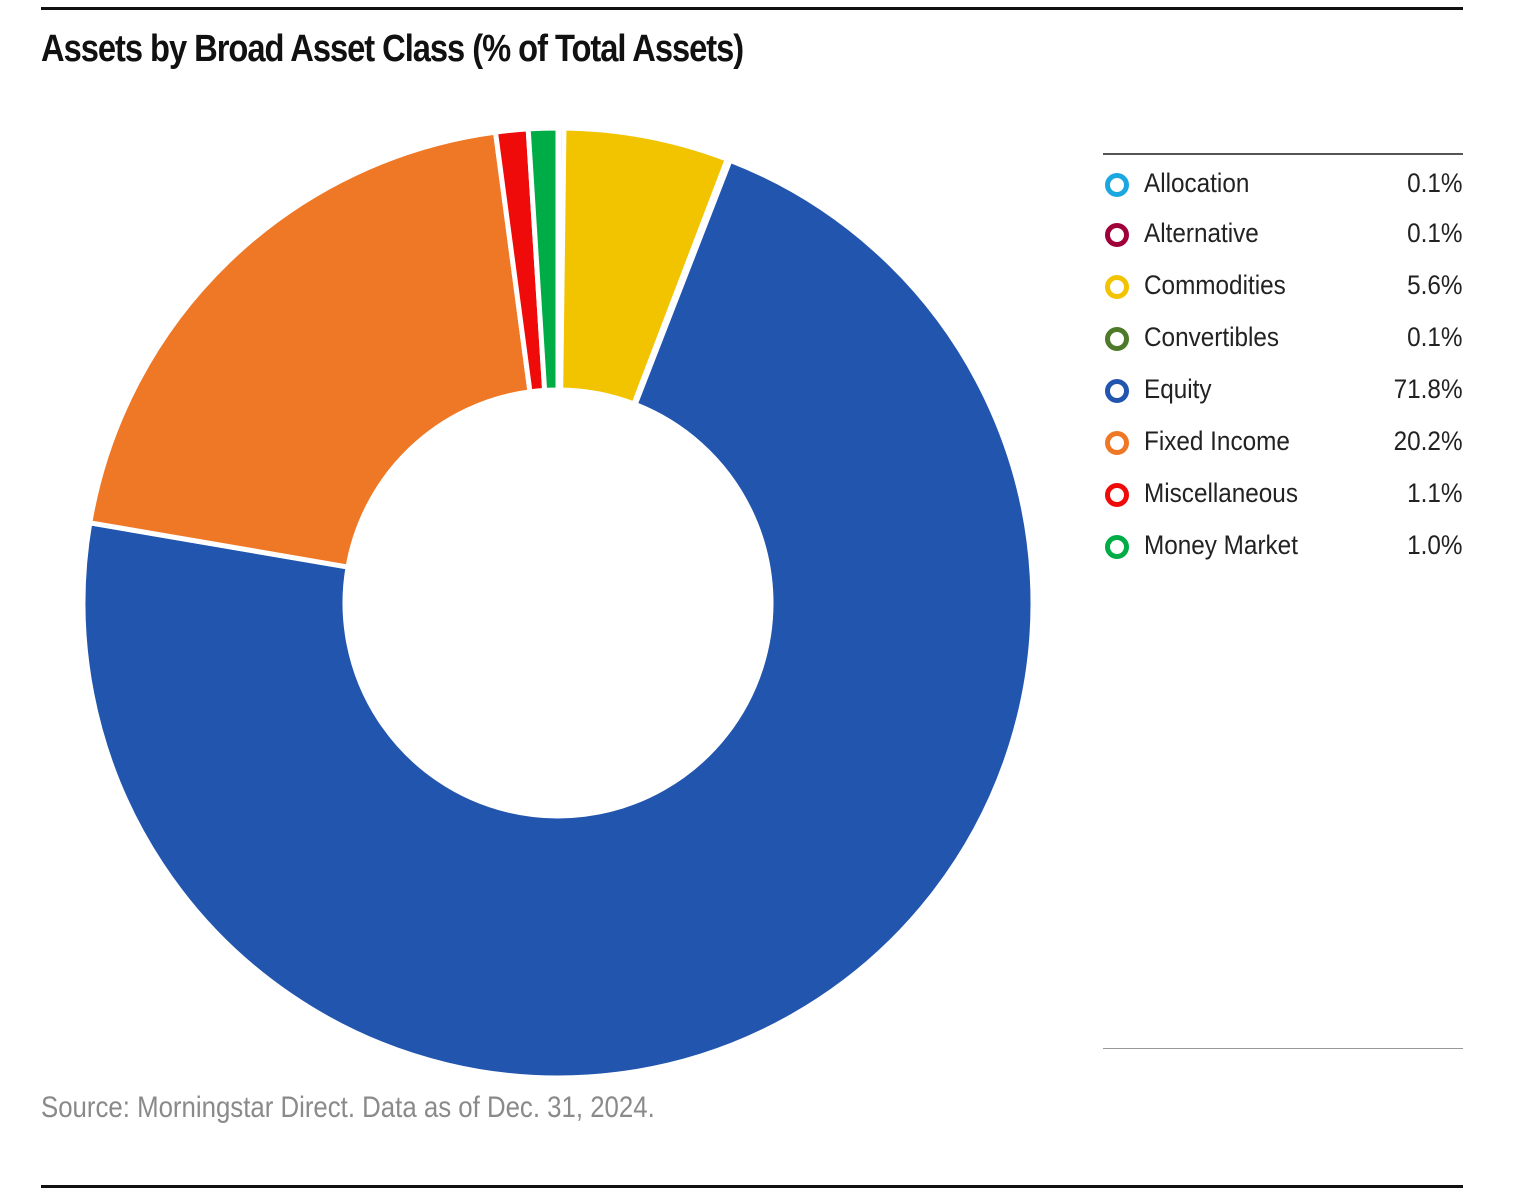 This screenshot has height=1192, width=1531. What do you see at coordinates (1201, 233) in the screenshot?
I see `legend-label: Alternative` at bounding box center [1201, 233].